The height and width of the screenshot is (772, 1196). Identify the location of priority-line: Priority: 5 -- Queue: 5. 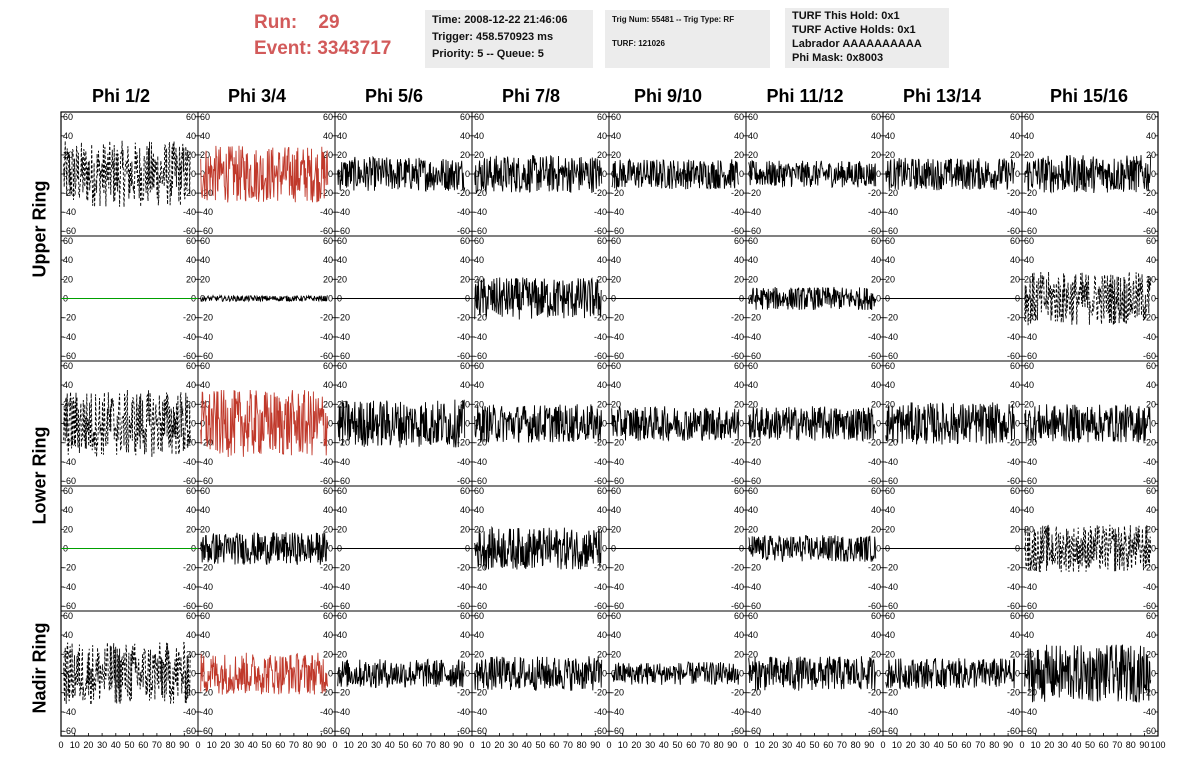
(488, 54).